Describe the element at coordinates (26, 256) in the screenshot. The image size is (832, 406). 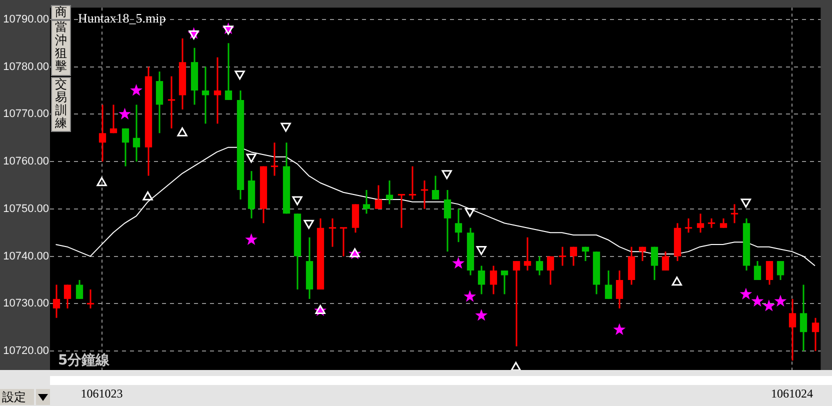
I see `y-tick-label: 10740.00` at that location.